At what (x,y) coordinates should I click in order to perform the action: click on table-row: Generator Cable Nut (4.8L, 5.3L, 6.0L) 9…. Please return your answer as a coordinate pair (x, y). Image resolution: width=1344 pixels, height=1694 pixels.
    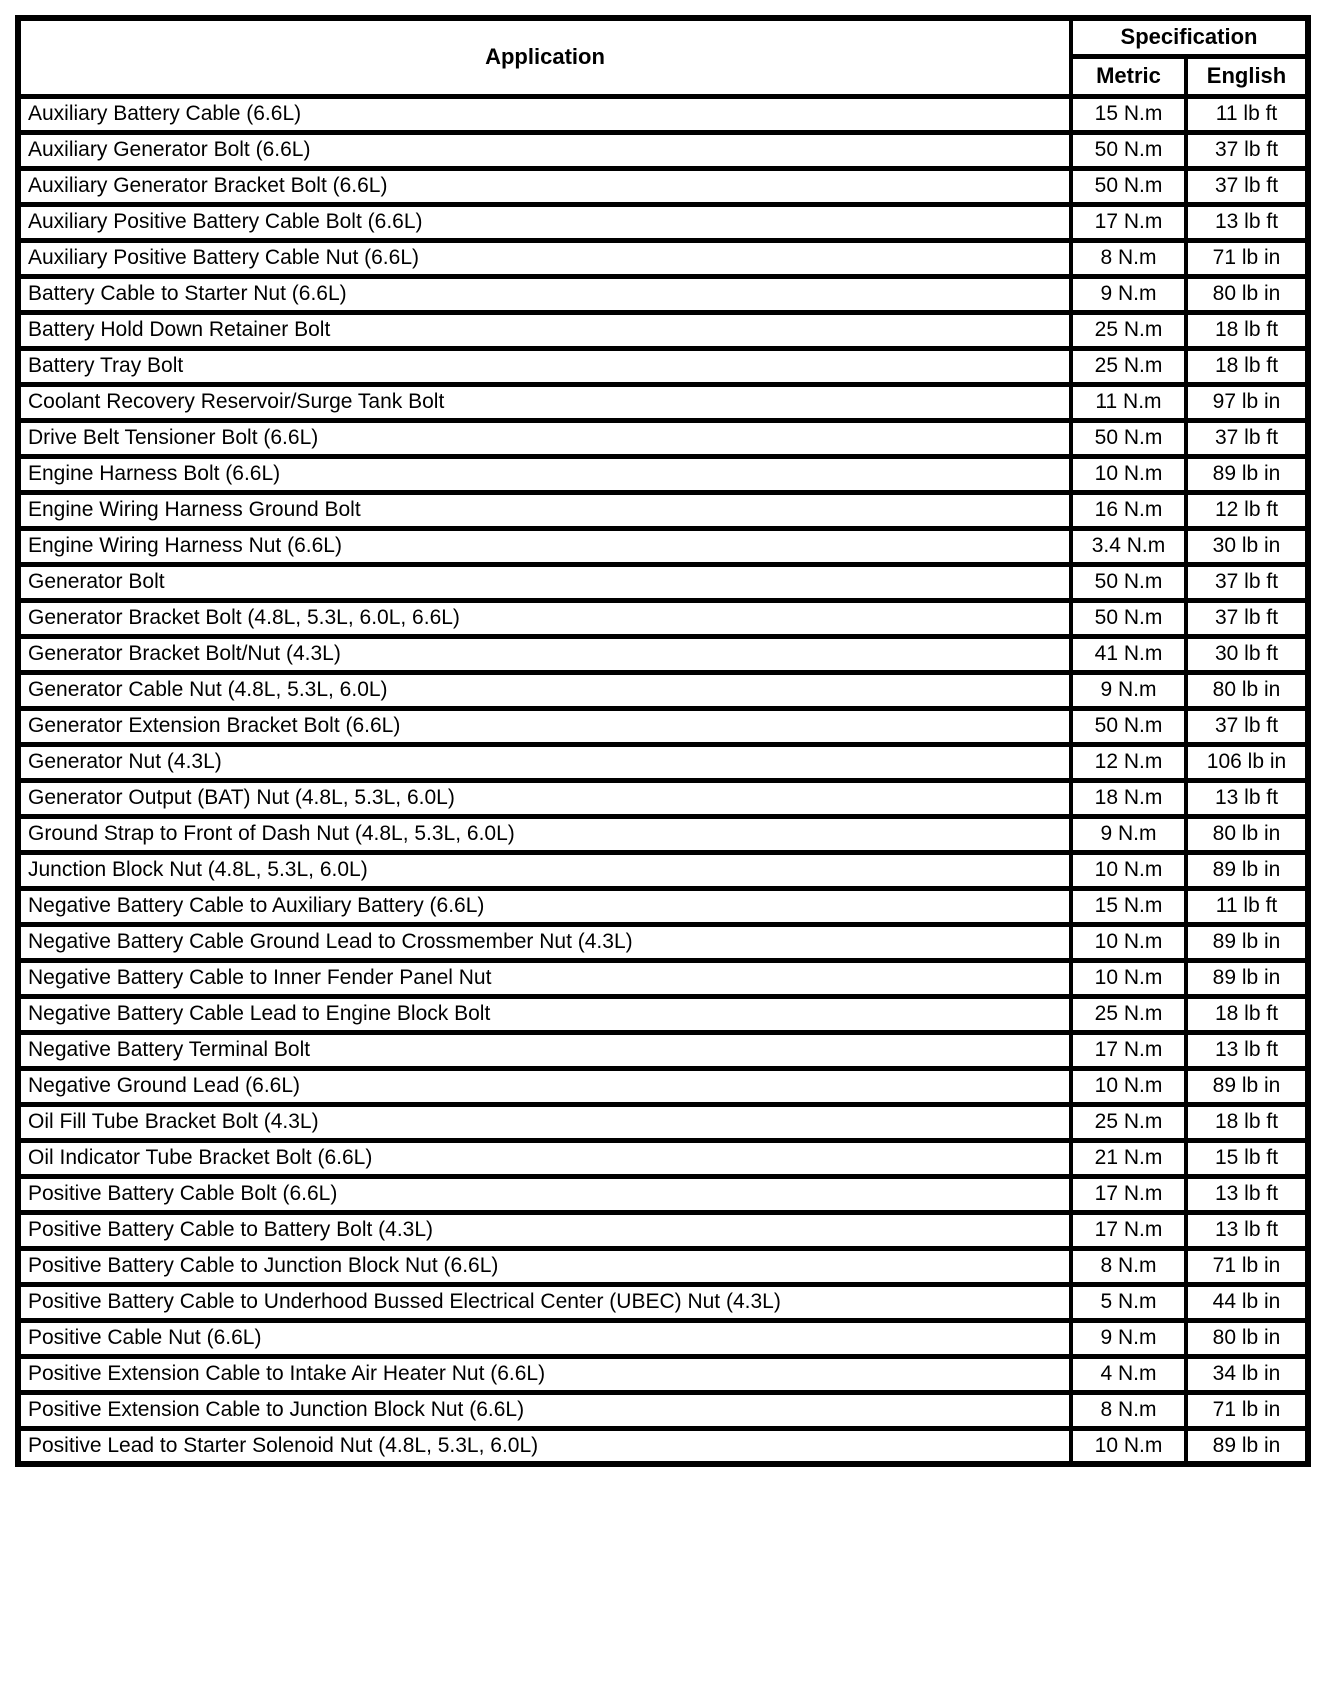
    Looking at the image, I should click on (663, 690).